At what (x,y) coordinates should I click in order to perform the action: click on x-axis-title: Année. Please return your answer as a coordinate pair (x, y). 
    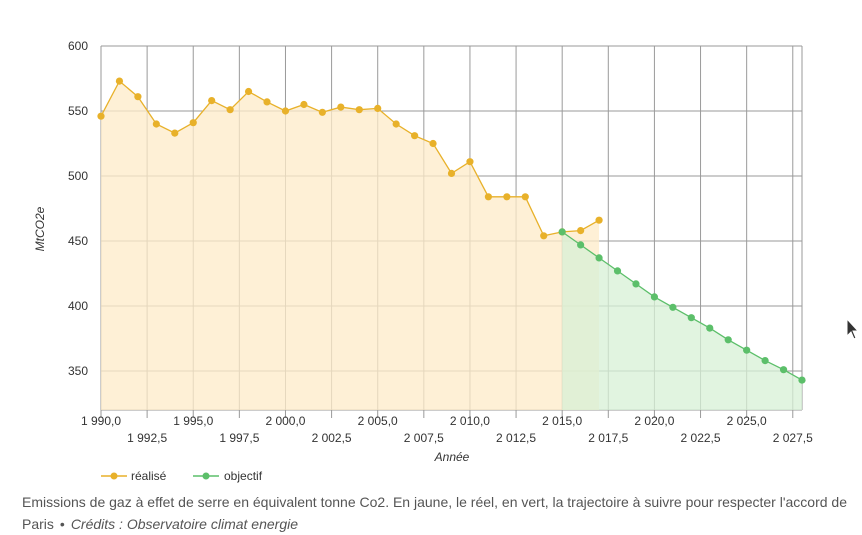
    Looking at the image, I should click on (452, 457).